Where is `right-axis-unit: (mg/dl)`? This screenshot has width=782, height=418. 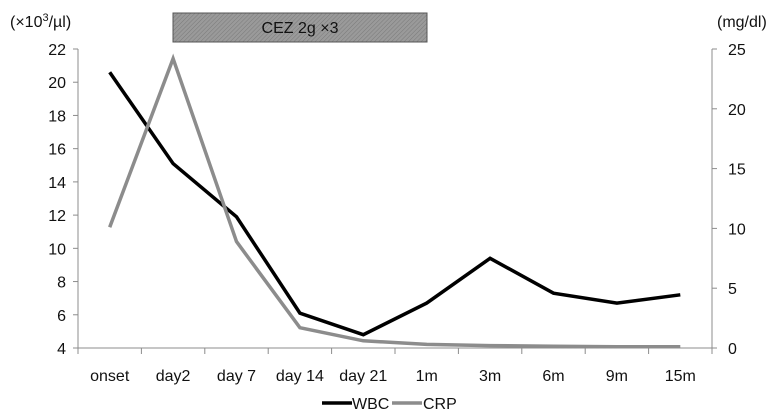
right-axis-unit: (mg/dl) is located at coordinates (742, 22).